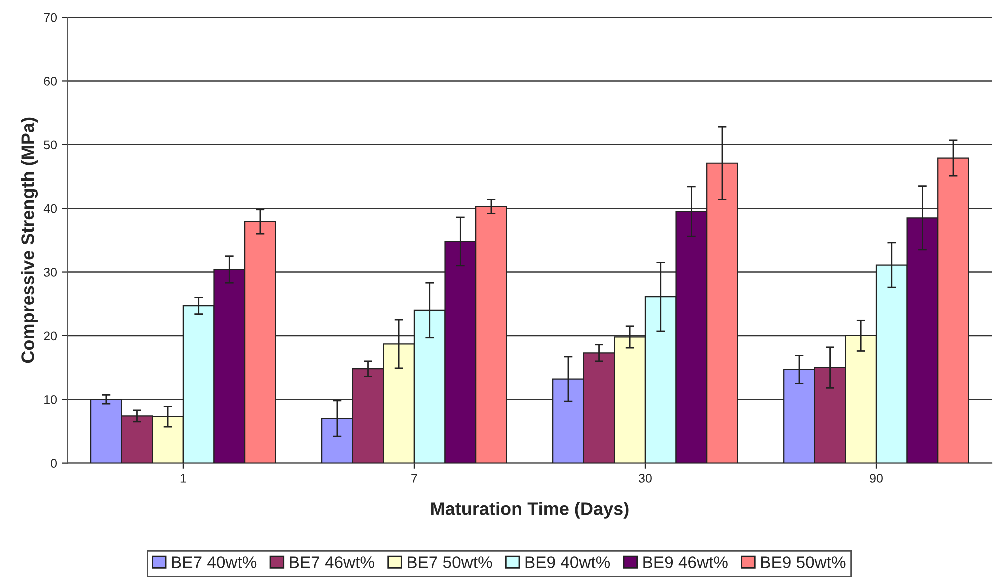  I want to click on legend-label: BE7 46wt%, so click(332, 562).